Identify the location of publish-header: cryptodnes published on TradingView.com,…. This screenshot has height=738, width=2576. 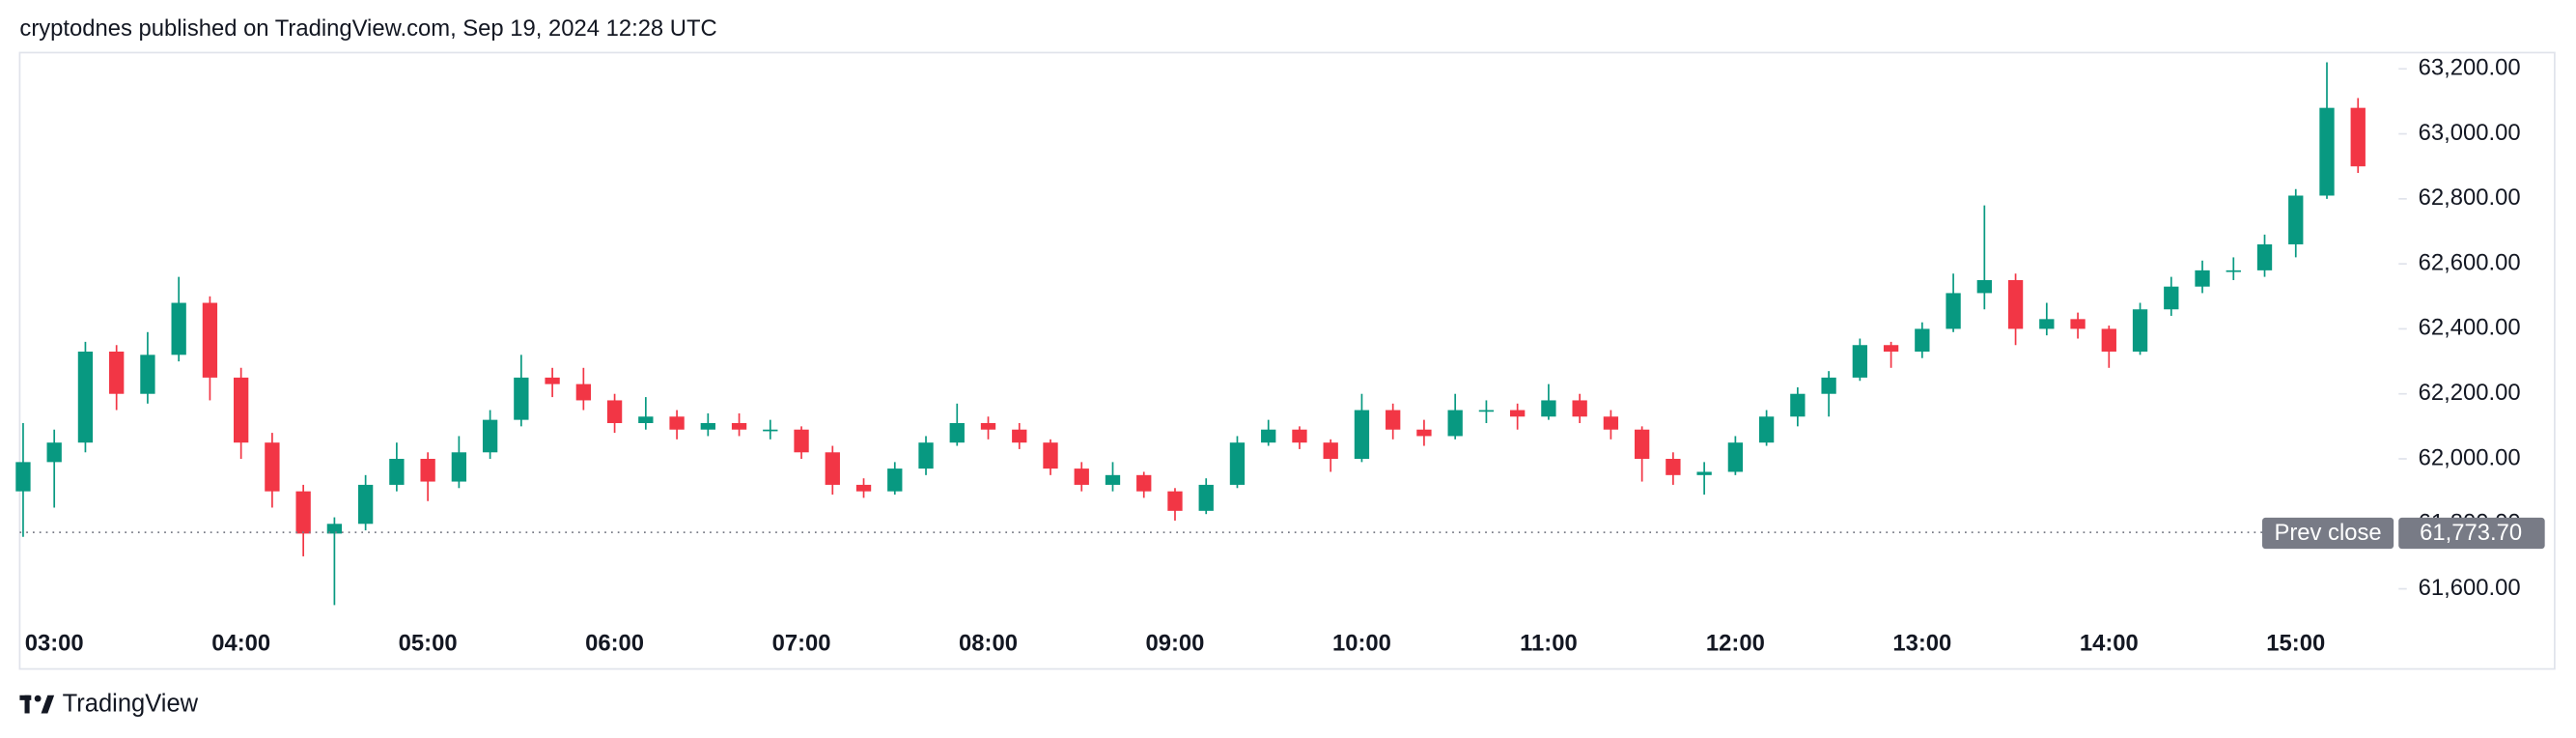
(368, 29).